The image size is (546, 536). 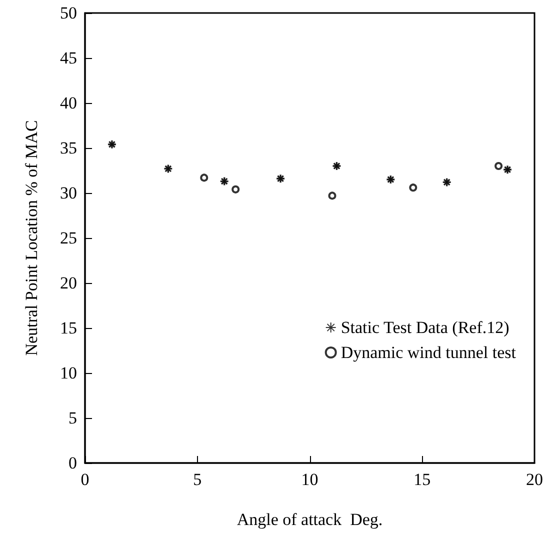 What do you see at coordinates (68, 148) in the screenshot?
I see `y-tick-label: 35` at bounding box center [68, 148].